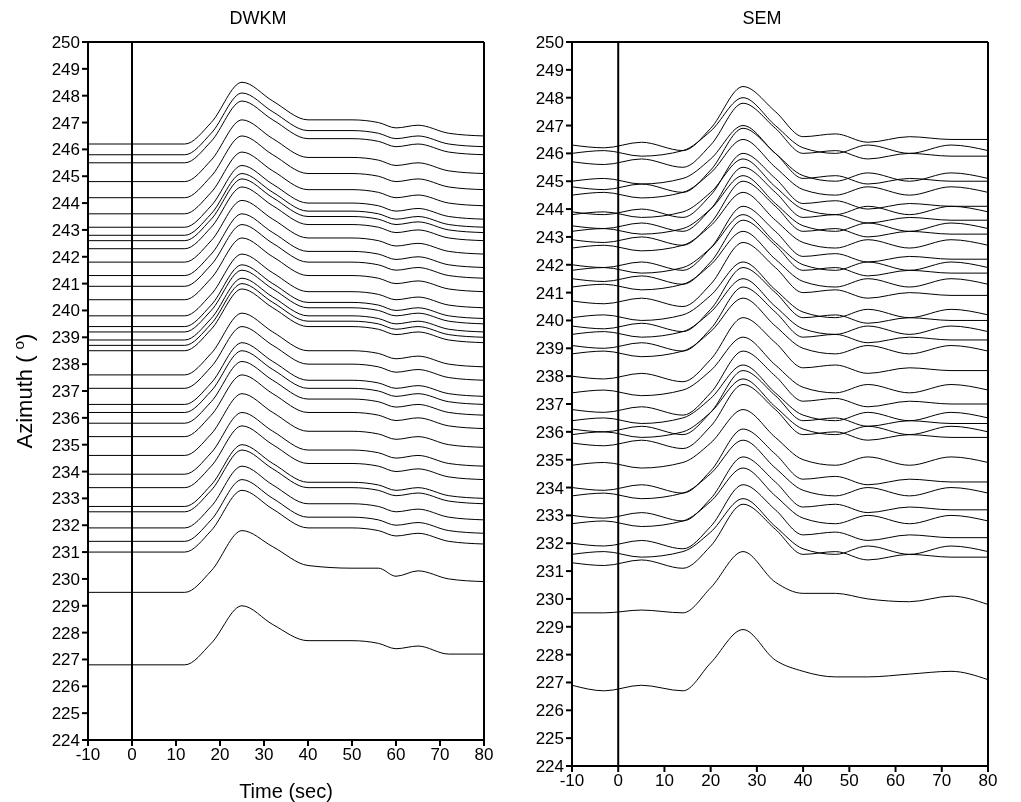 The width and height of the screenshot is (1021, 802). Describe the element at coordinates (286, 791) in the screenshot. I see `x-axis-title: Time (sec)` at that location.